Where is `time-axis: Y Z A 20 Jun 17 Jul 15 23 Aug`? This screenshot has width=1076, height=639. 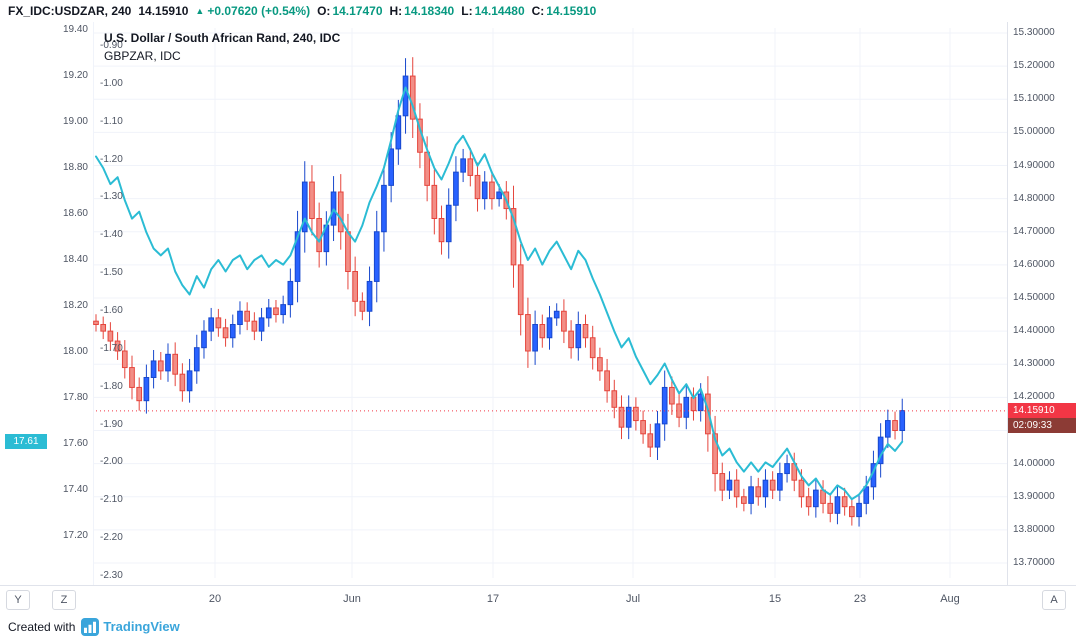
time-axis: Y Z A 20 Jun 17 Jul 15 23 Aug is located at coordinates (538, 599).